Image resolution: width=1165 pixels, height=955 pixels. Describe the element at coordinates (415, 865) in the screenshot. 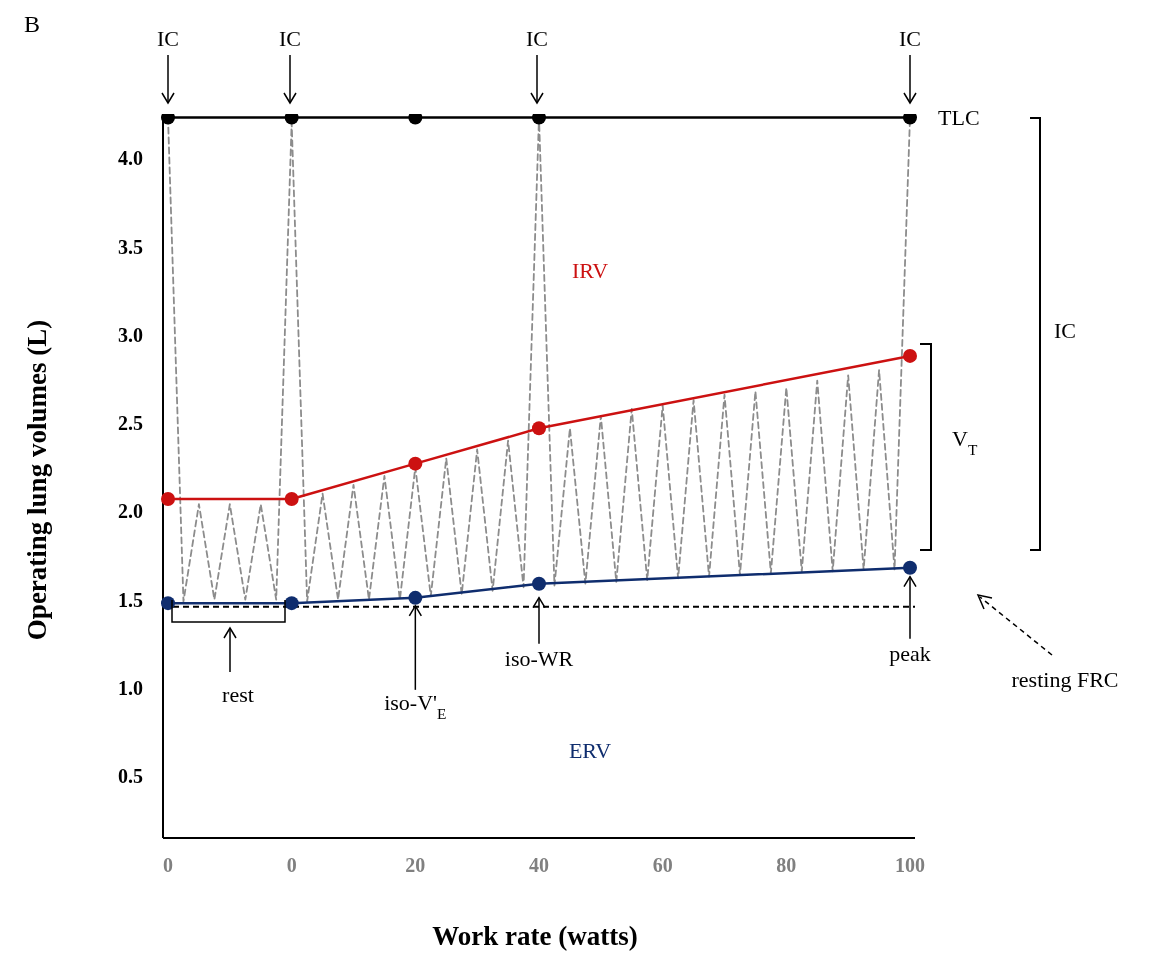

I see `x-tick-label: 20` at that location.